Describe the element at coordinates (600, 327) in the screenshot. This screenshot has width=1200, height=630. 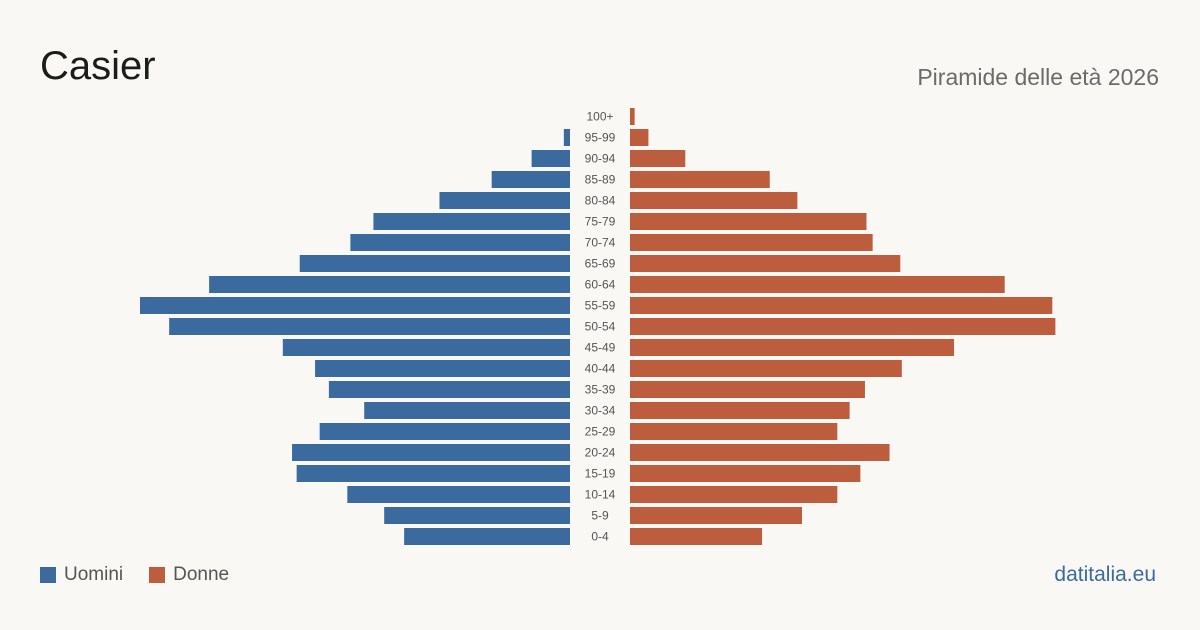
I see `age-group-label: 50-54` at that location.